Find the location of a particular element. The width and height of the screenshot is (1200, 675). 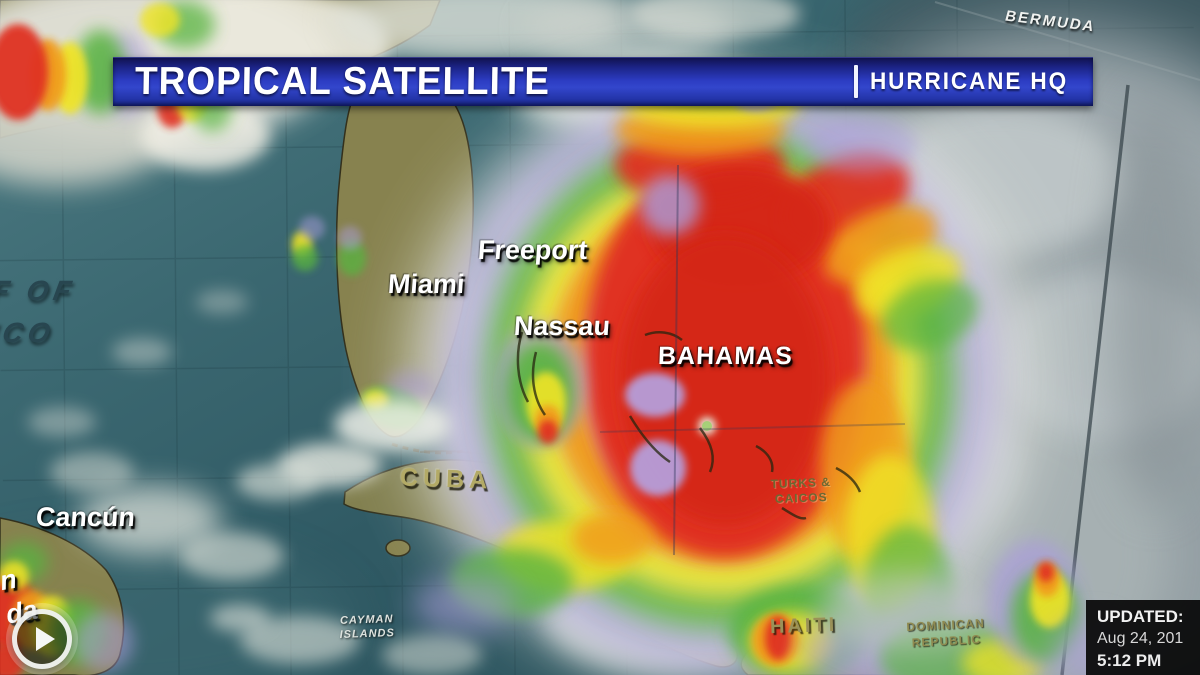

label-cayman-islands: CAYMAN ISLANDS is located at coordinates (367, 628).